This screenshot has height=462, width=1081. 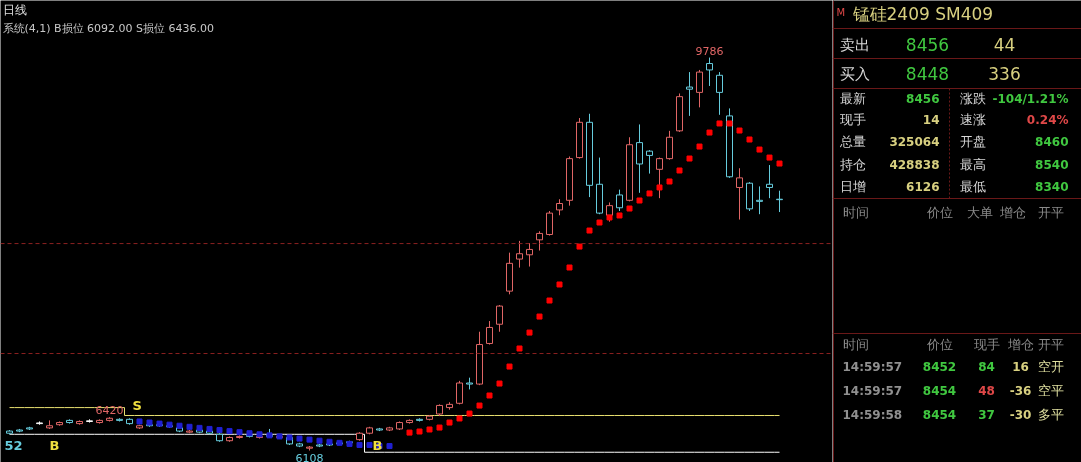 I want to click on text: 持仓, so click(x=852, y=164).